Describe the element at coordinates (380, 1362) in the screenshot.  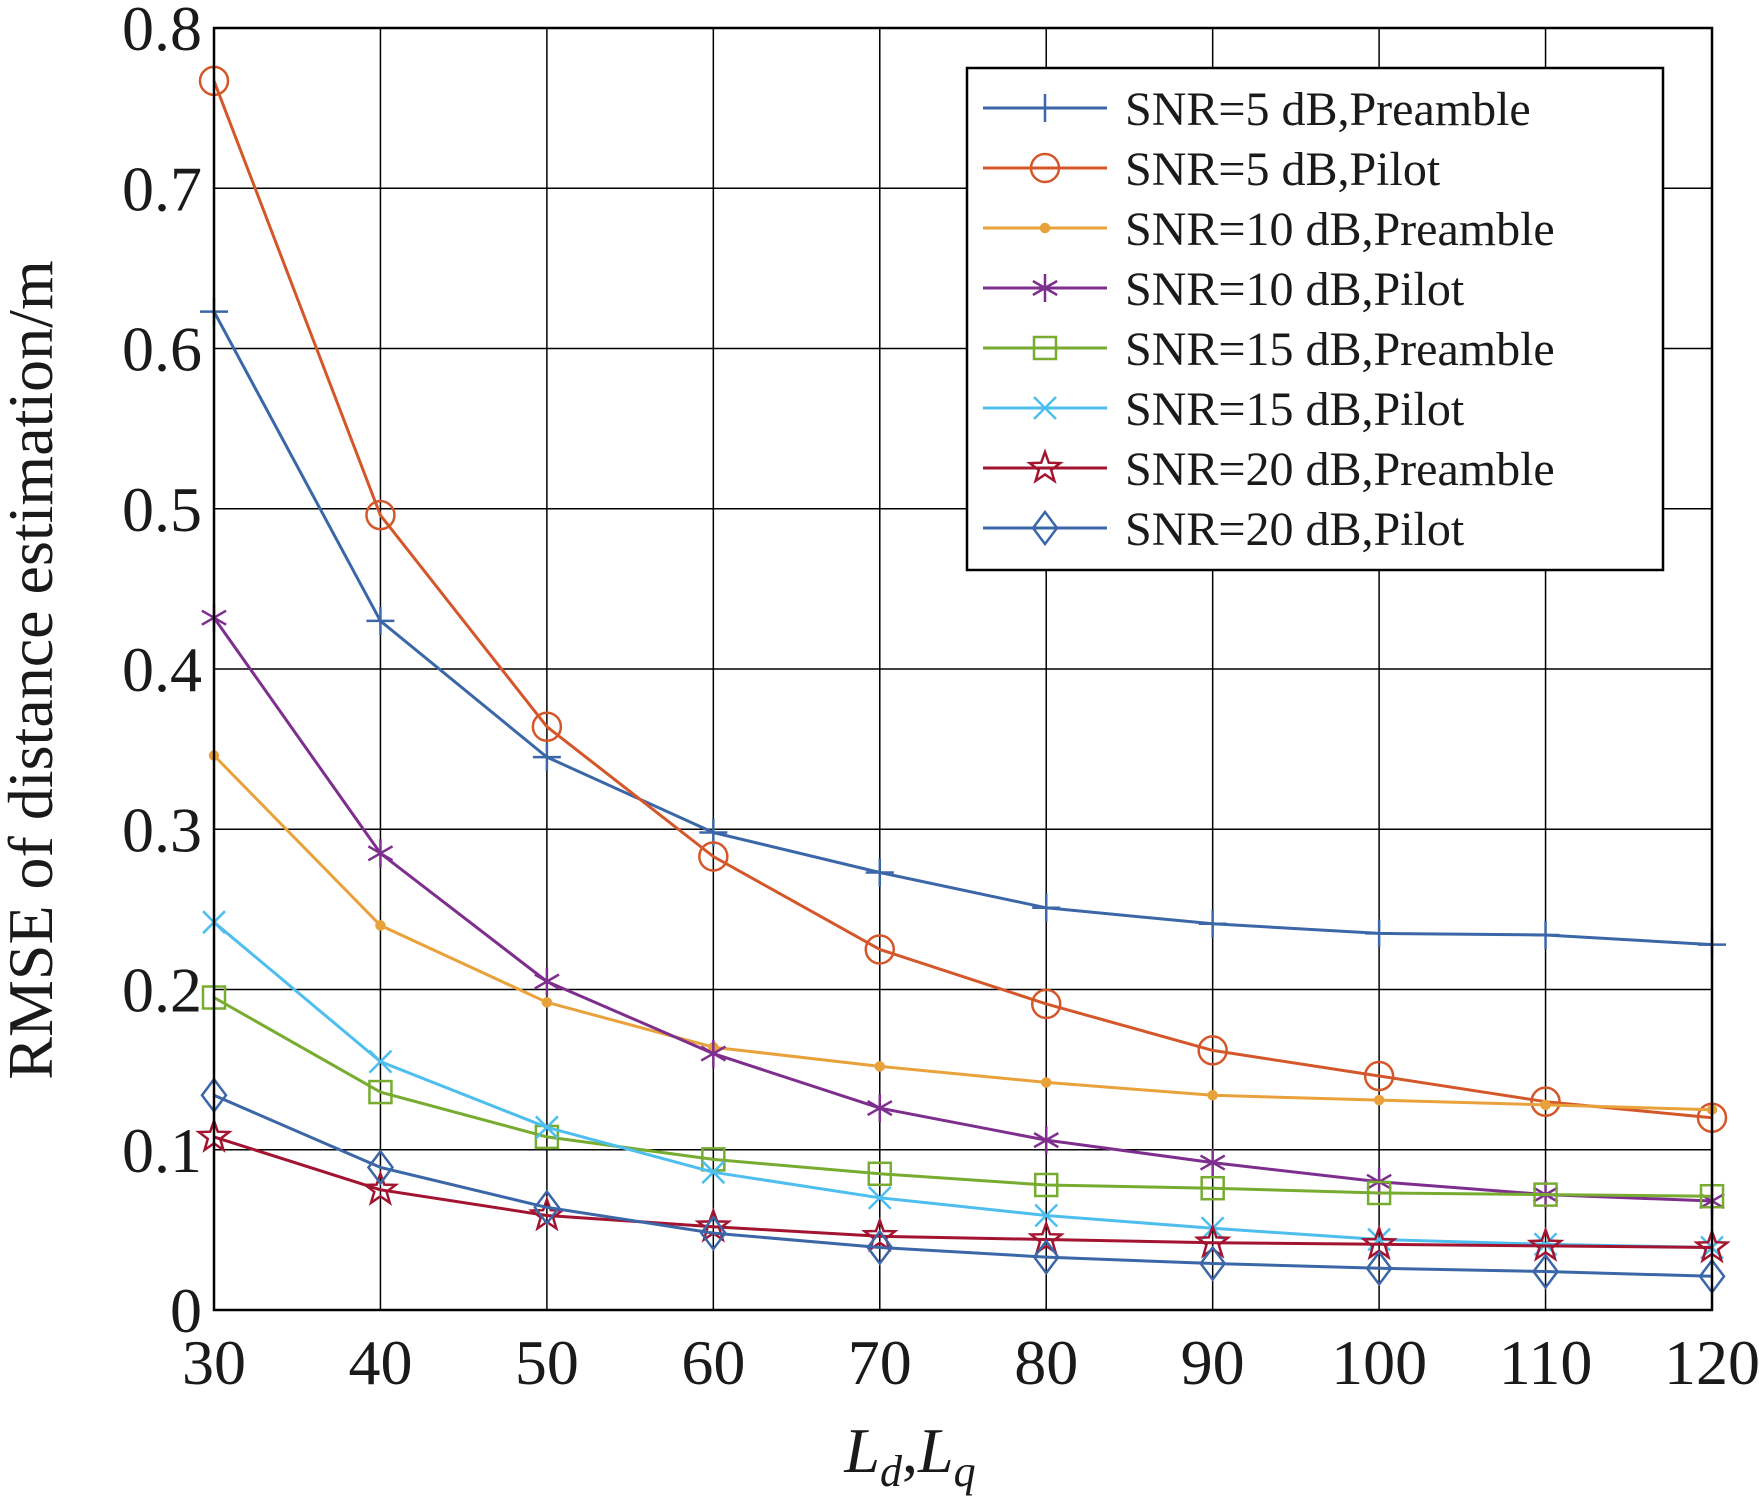
I see `x-tick-label: 40` at that location.